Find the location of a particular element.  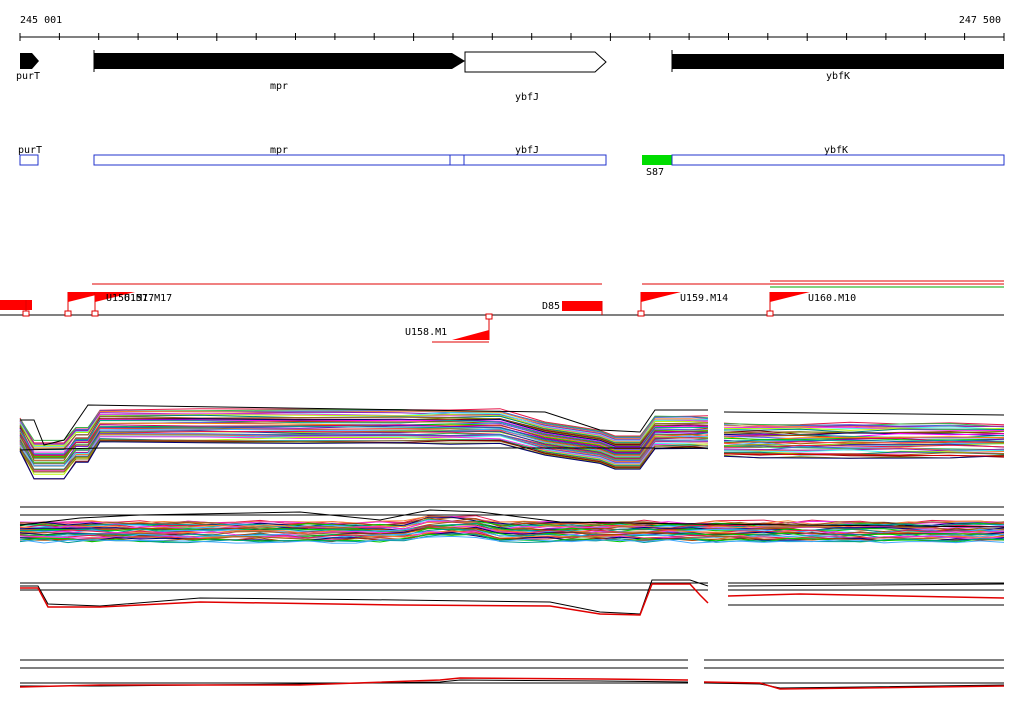

promoter-u160 is located at coordinates (788, 304).